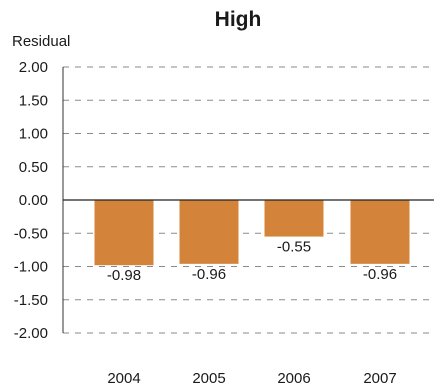 The image size is (437, 385). Describe the element at coordinates (208, 377) in the screenshot. I see `x-tick-label: 2005` at that location.